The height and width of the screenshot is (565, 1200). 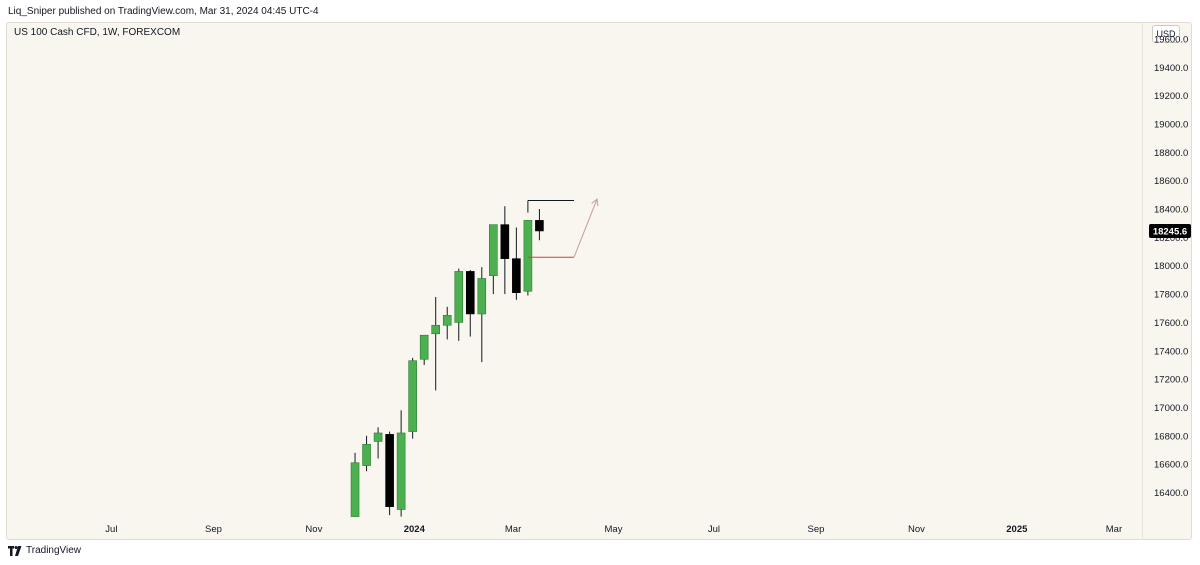 I want to click on y-tick-label: 18000.0, so click(x=1171, y=266).